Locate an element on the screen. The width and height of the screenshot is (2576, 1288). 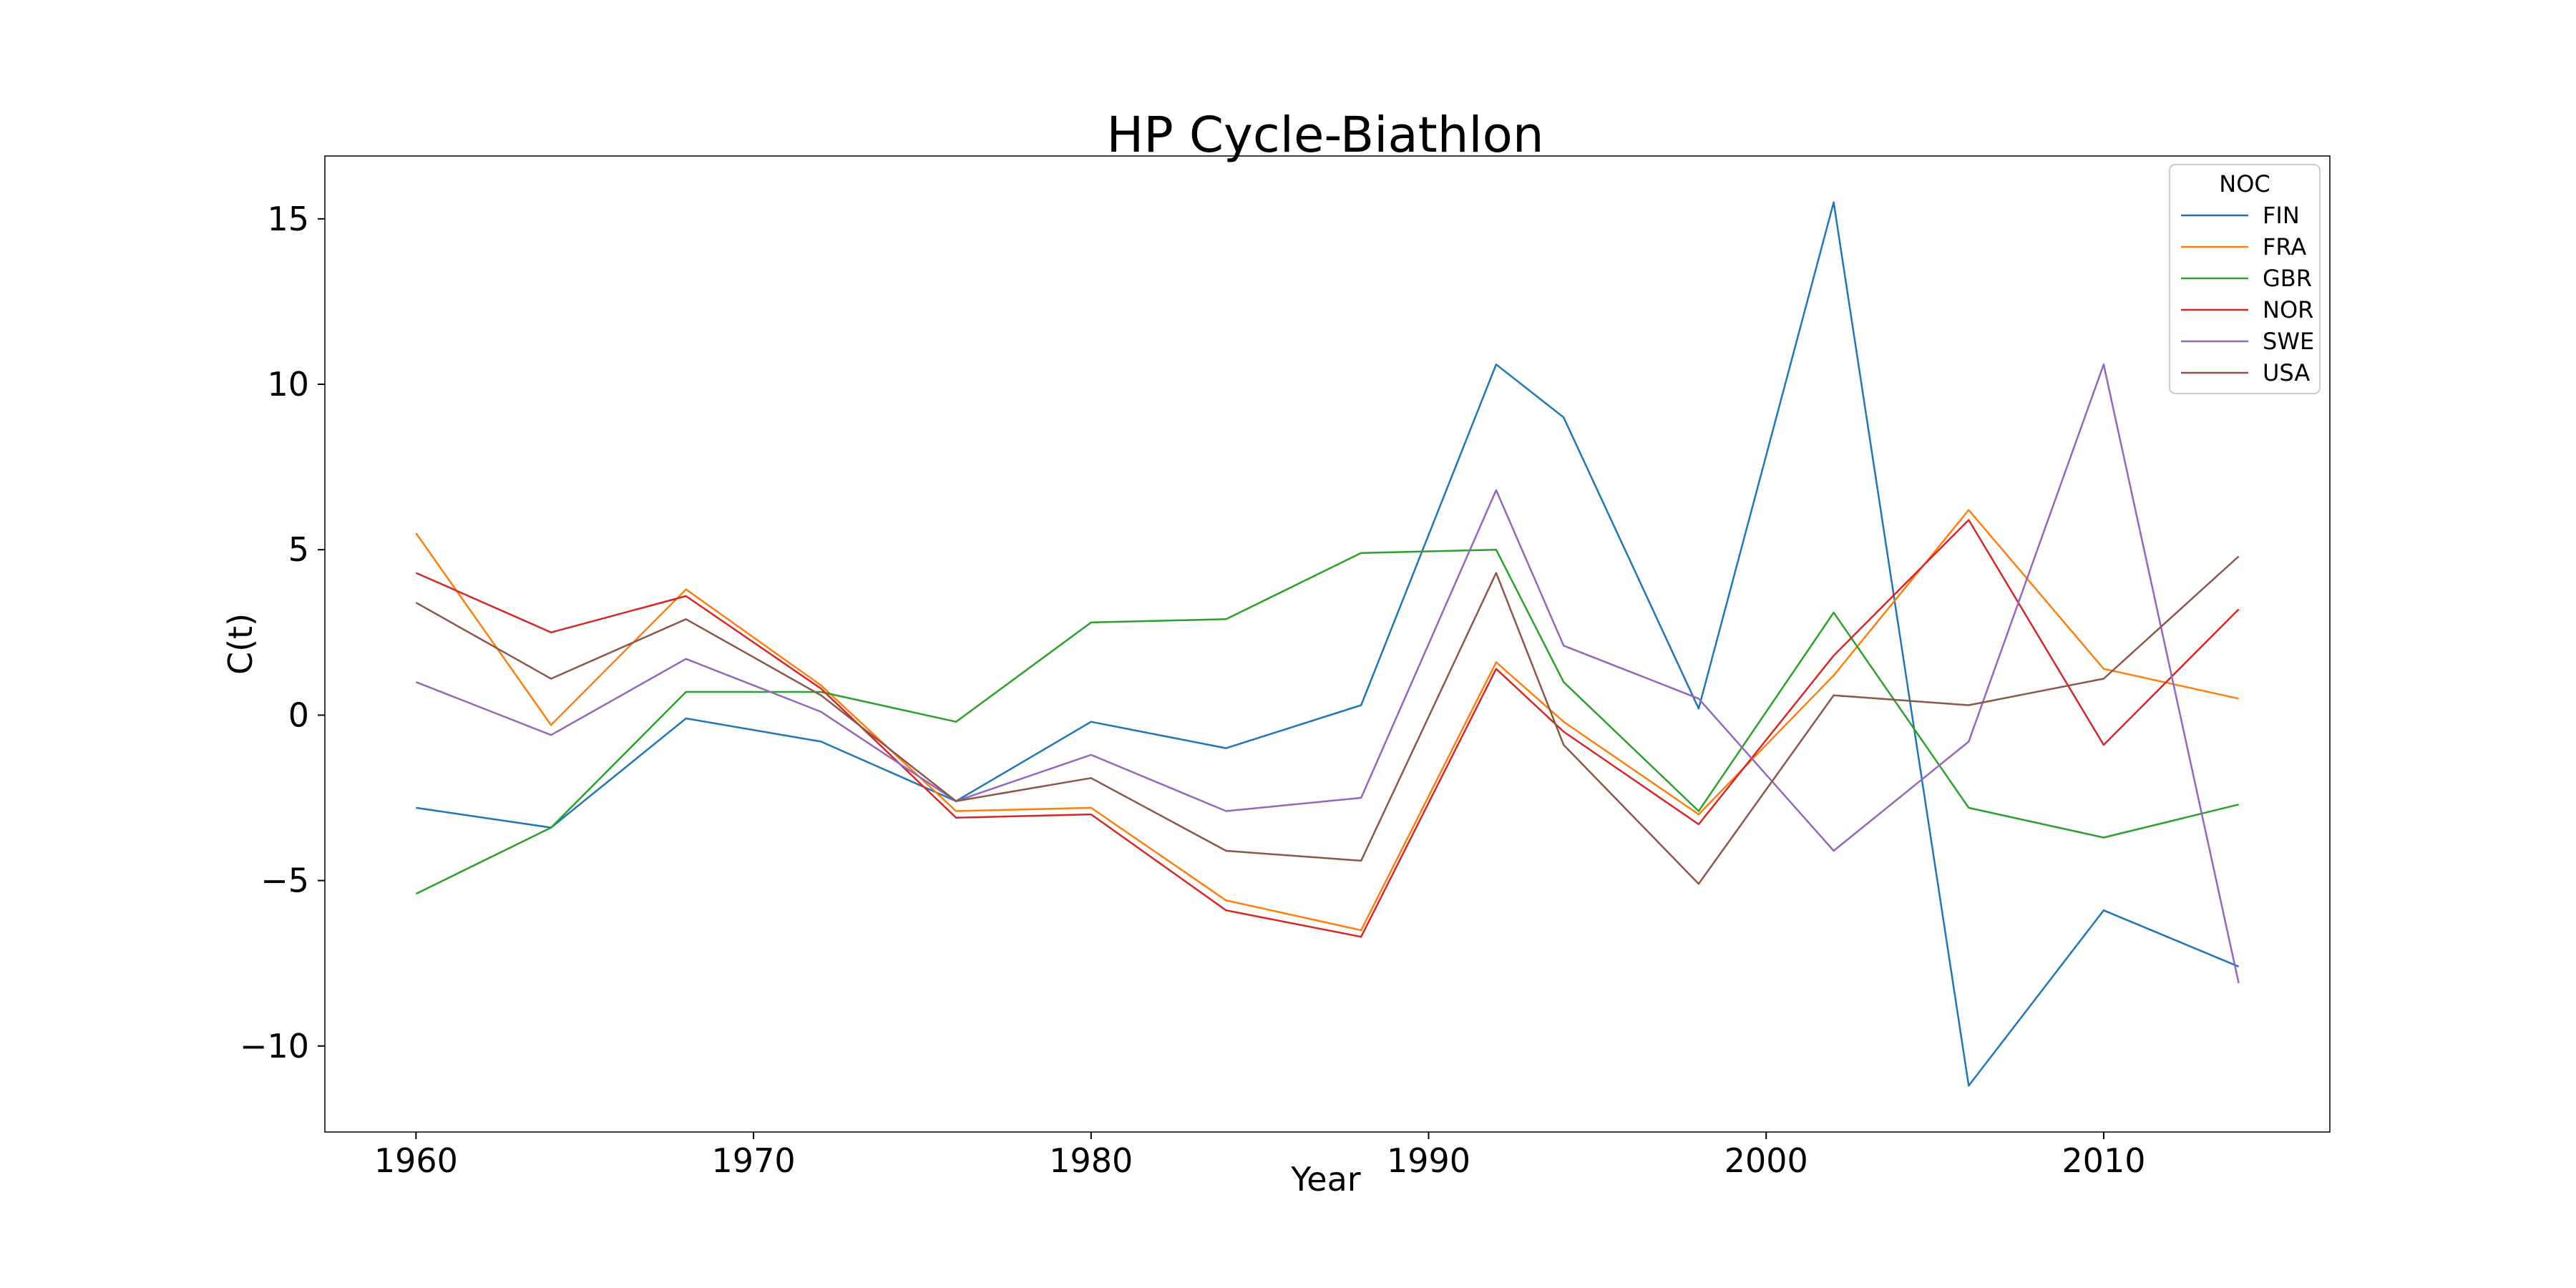
x-tick-label: 2010 is located at coordinates (2103, 1160).